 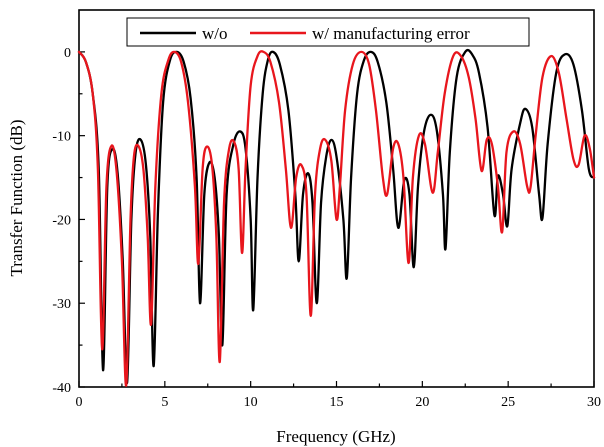 What do you see at coordinates (61, 388) in the screenshot?
I see `y-tick-label: -40` at bounding box center [61, 388].